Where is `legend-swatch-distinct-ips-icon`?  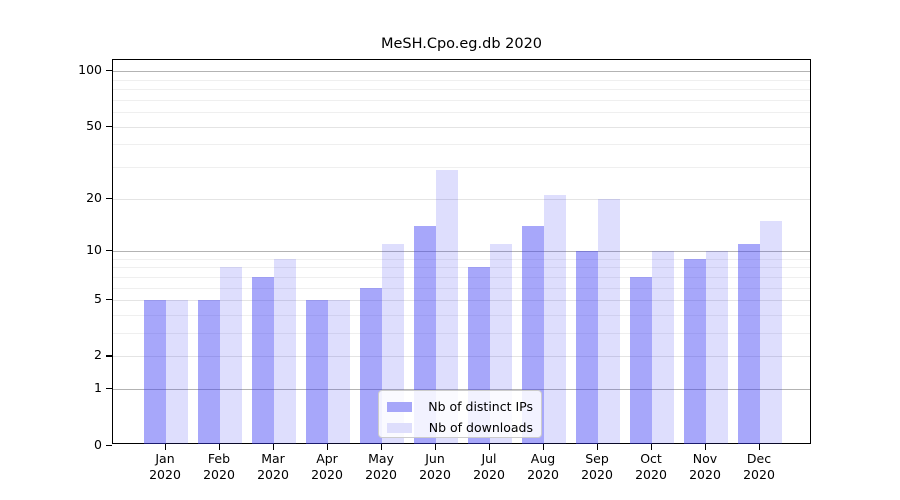
legend-swatch-distinct-ips-icon is located at coordinates (399, 406).